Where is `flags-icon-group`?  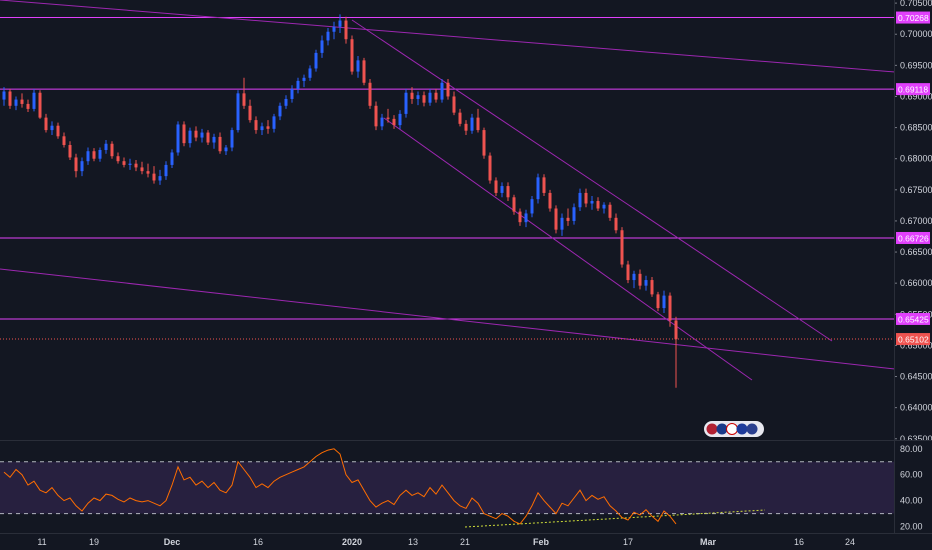
flags-icon-group is located at coordinates (734, 429).